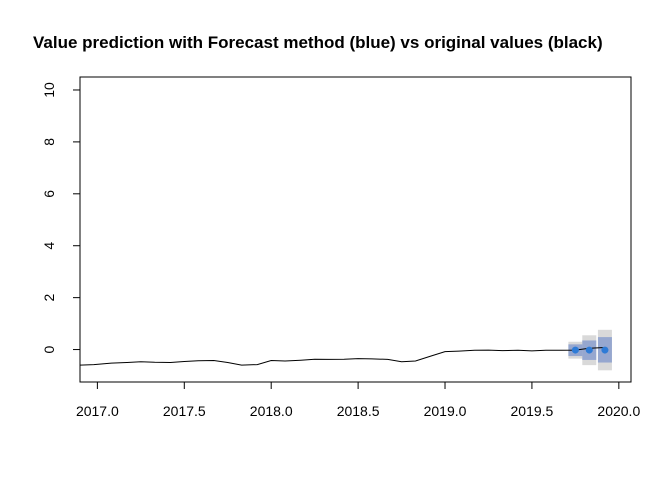  Describe the element at coordinates (184, 411) in the screenshot. I see `x-tick-label: 2017.5` at that location.